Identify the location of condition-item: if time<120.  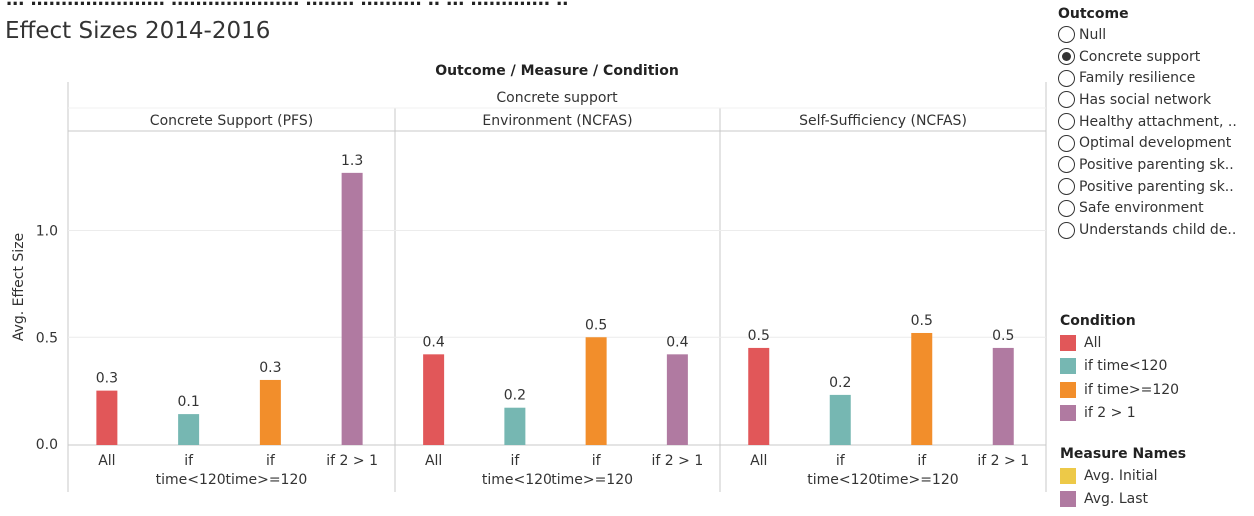
(1119, 367).